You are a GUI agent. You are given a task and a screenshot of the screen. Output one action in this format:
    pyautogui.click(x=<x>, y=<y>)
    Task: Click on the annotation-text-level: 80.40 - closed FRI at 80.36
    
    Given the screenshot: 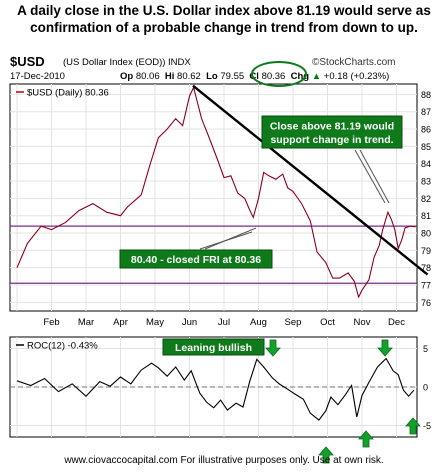 What is the action you would take?
    pyautogui.click(x=196, y=260)
    